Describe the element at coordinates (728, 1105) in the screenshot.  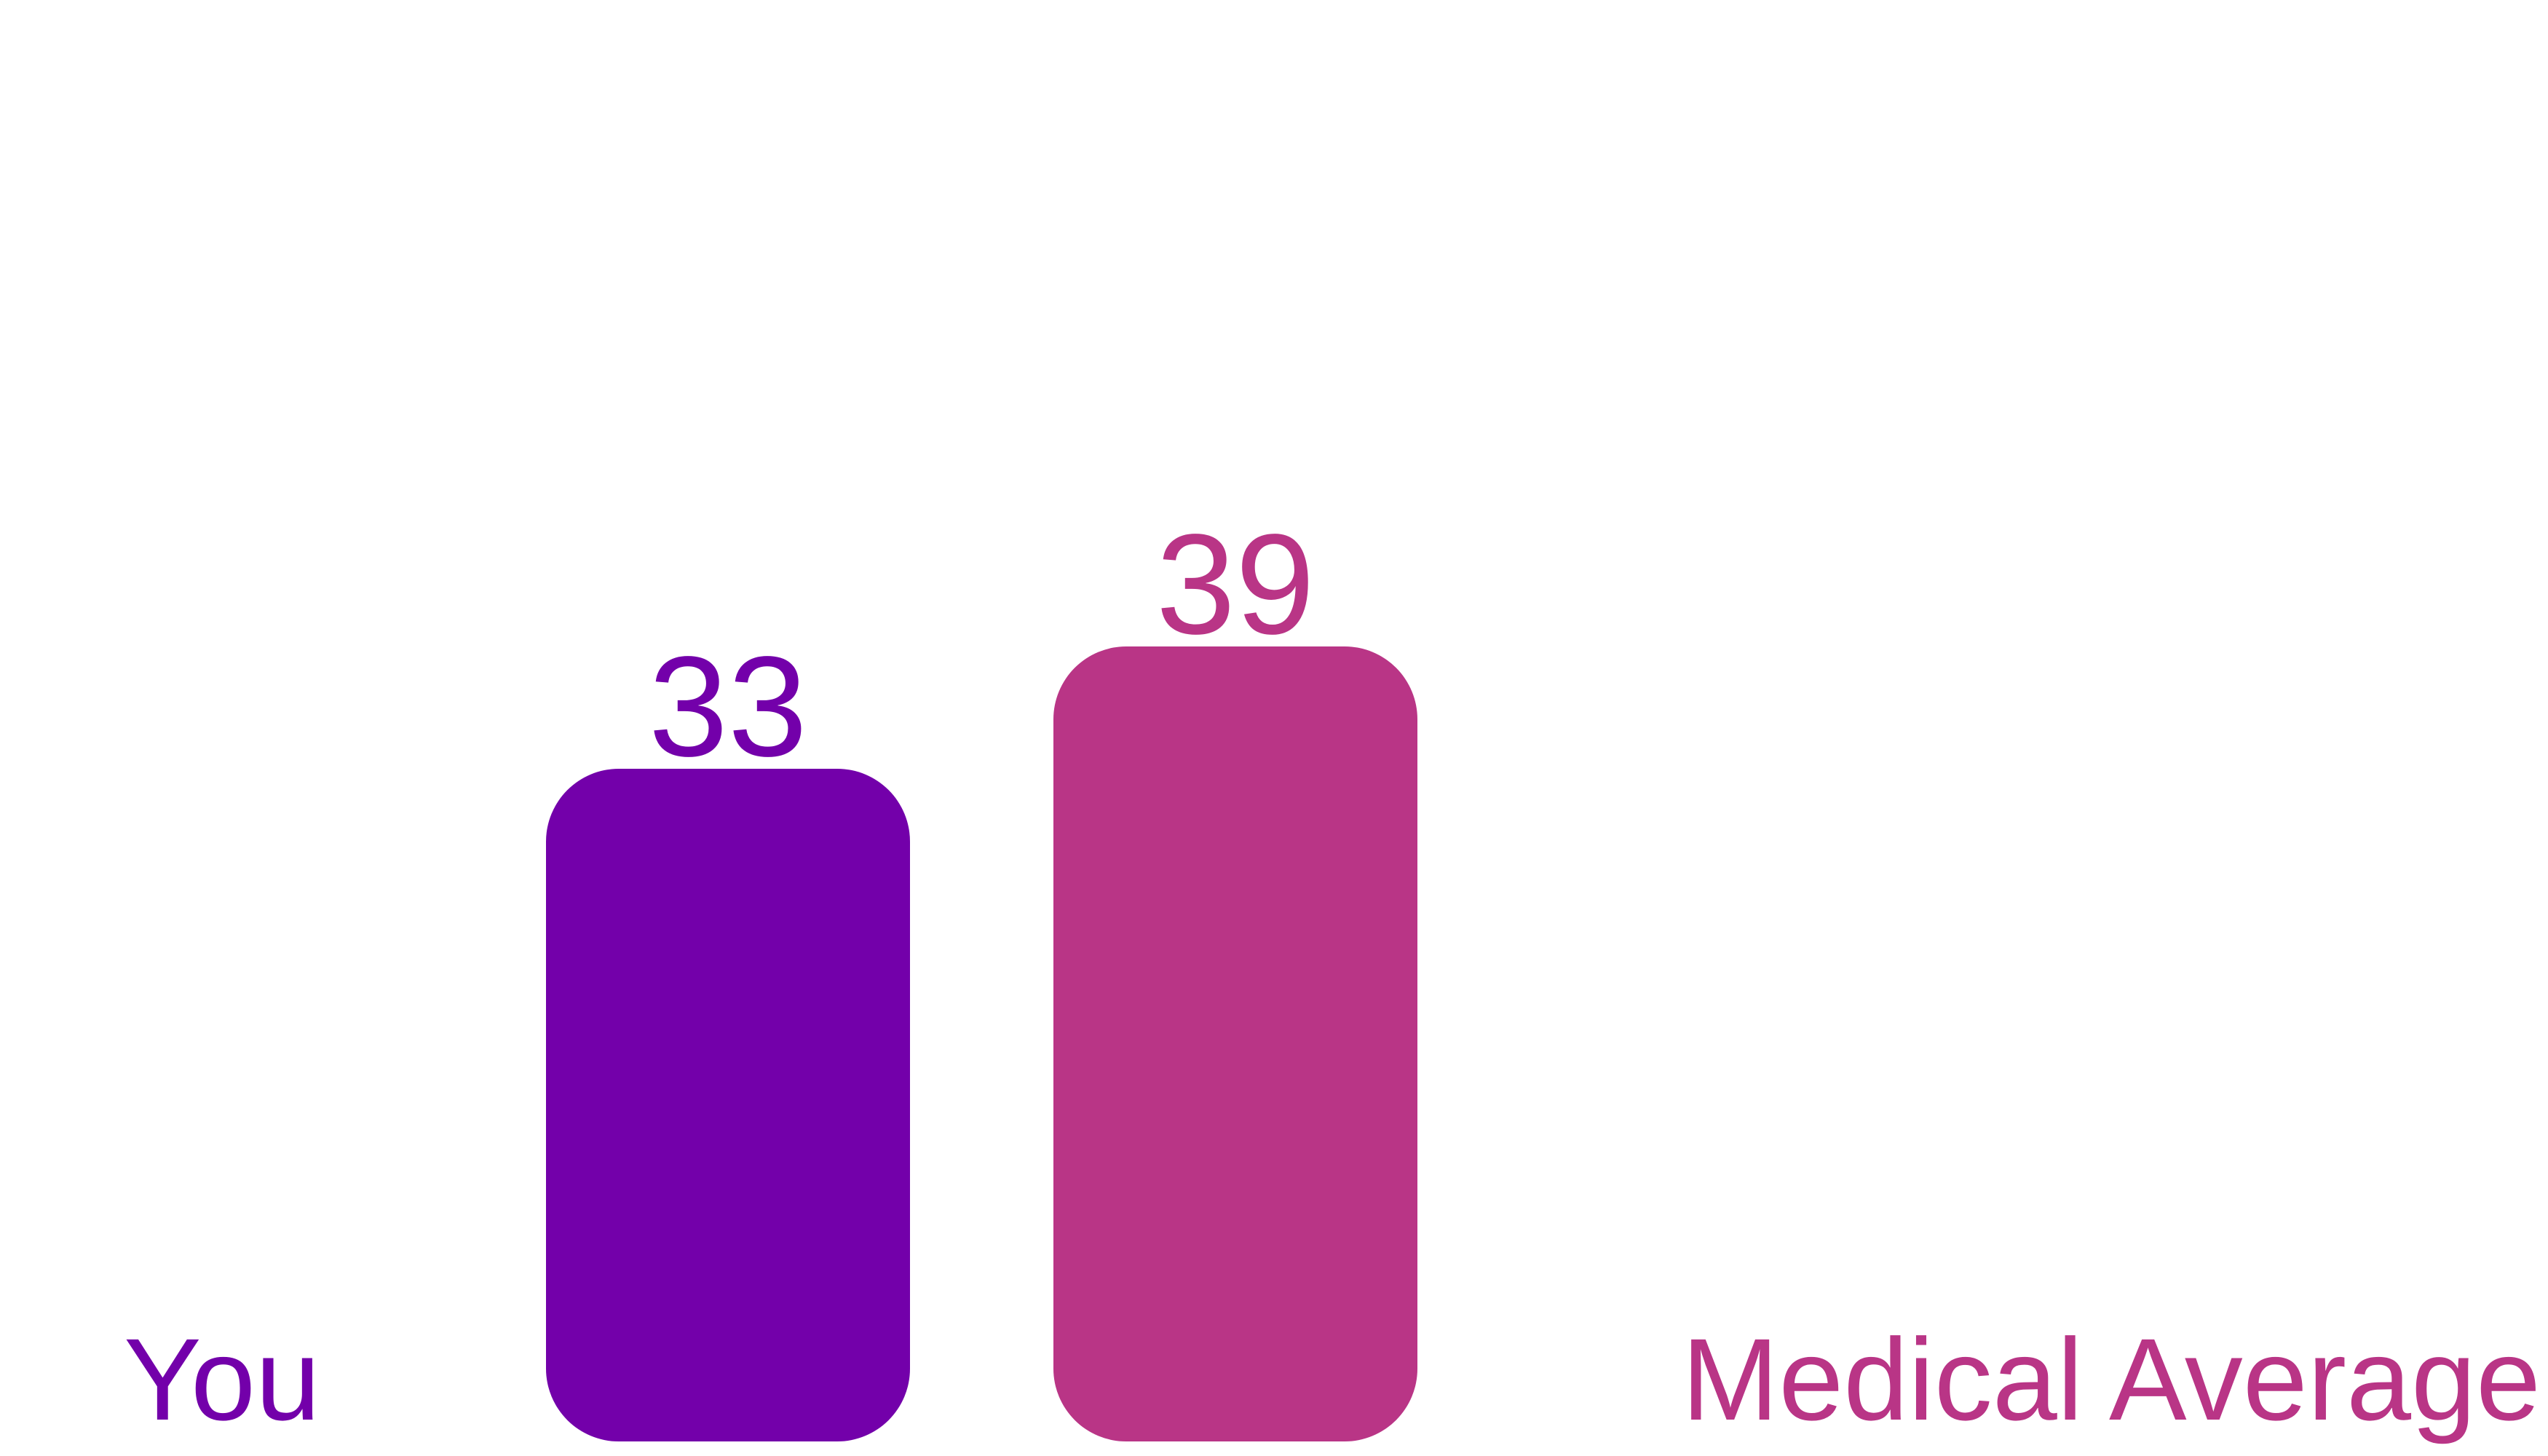
I see `bar-you` at that location.